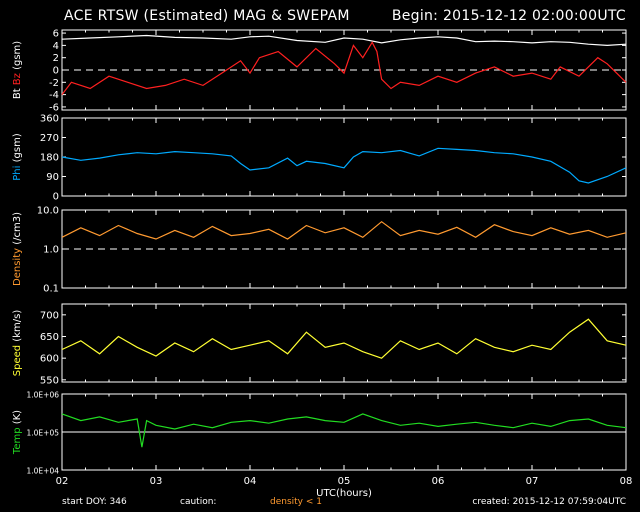  I want to click on y-tick-label: 700, so click(49, 315).